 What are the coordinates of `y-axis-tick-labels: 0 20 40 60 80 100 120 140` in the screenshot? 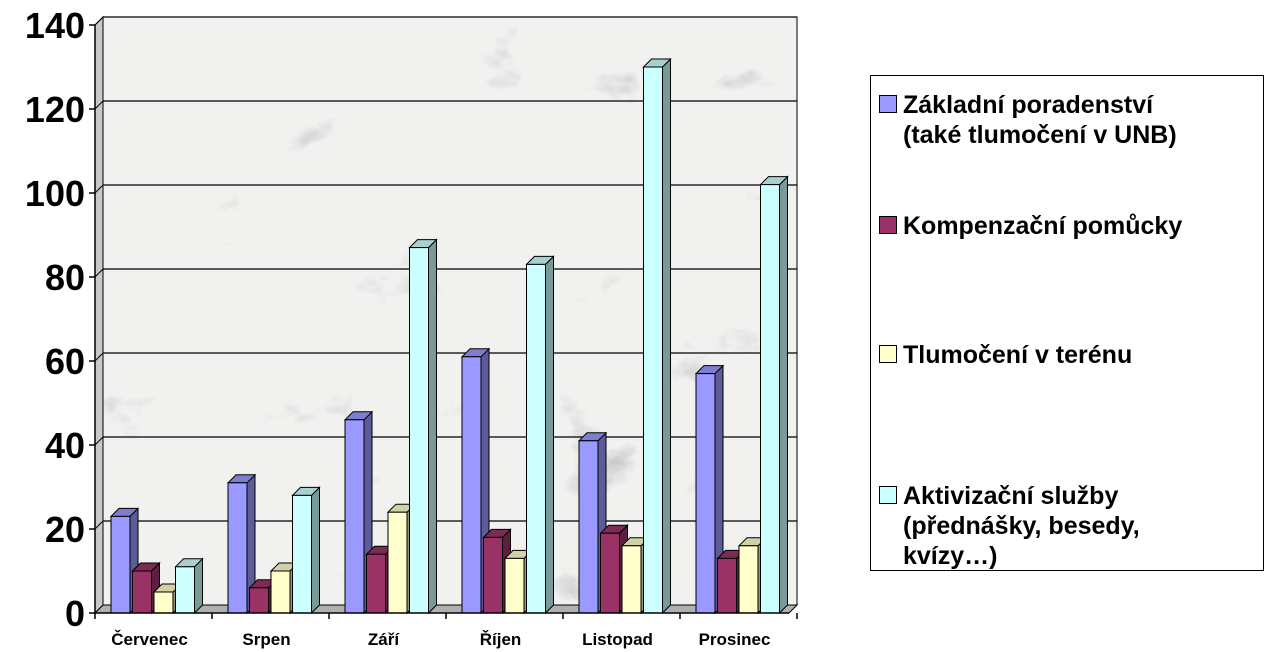 It's located at (55, 319).